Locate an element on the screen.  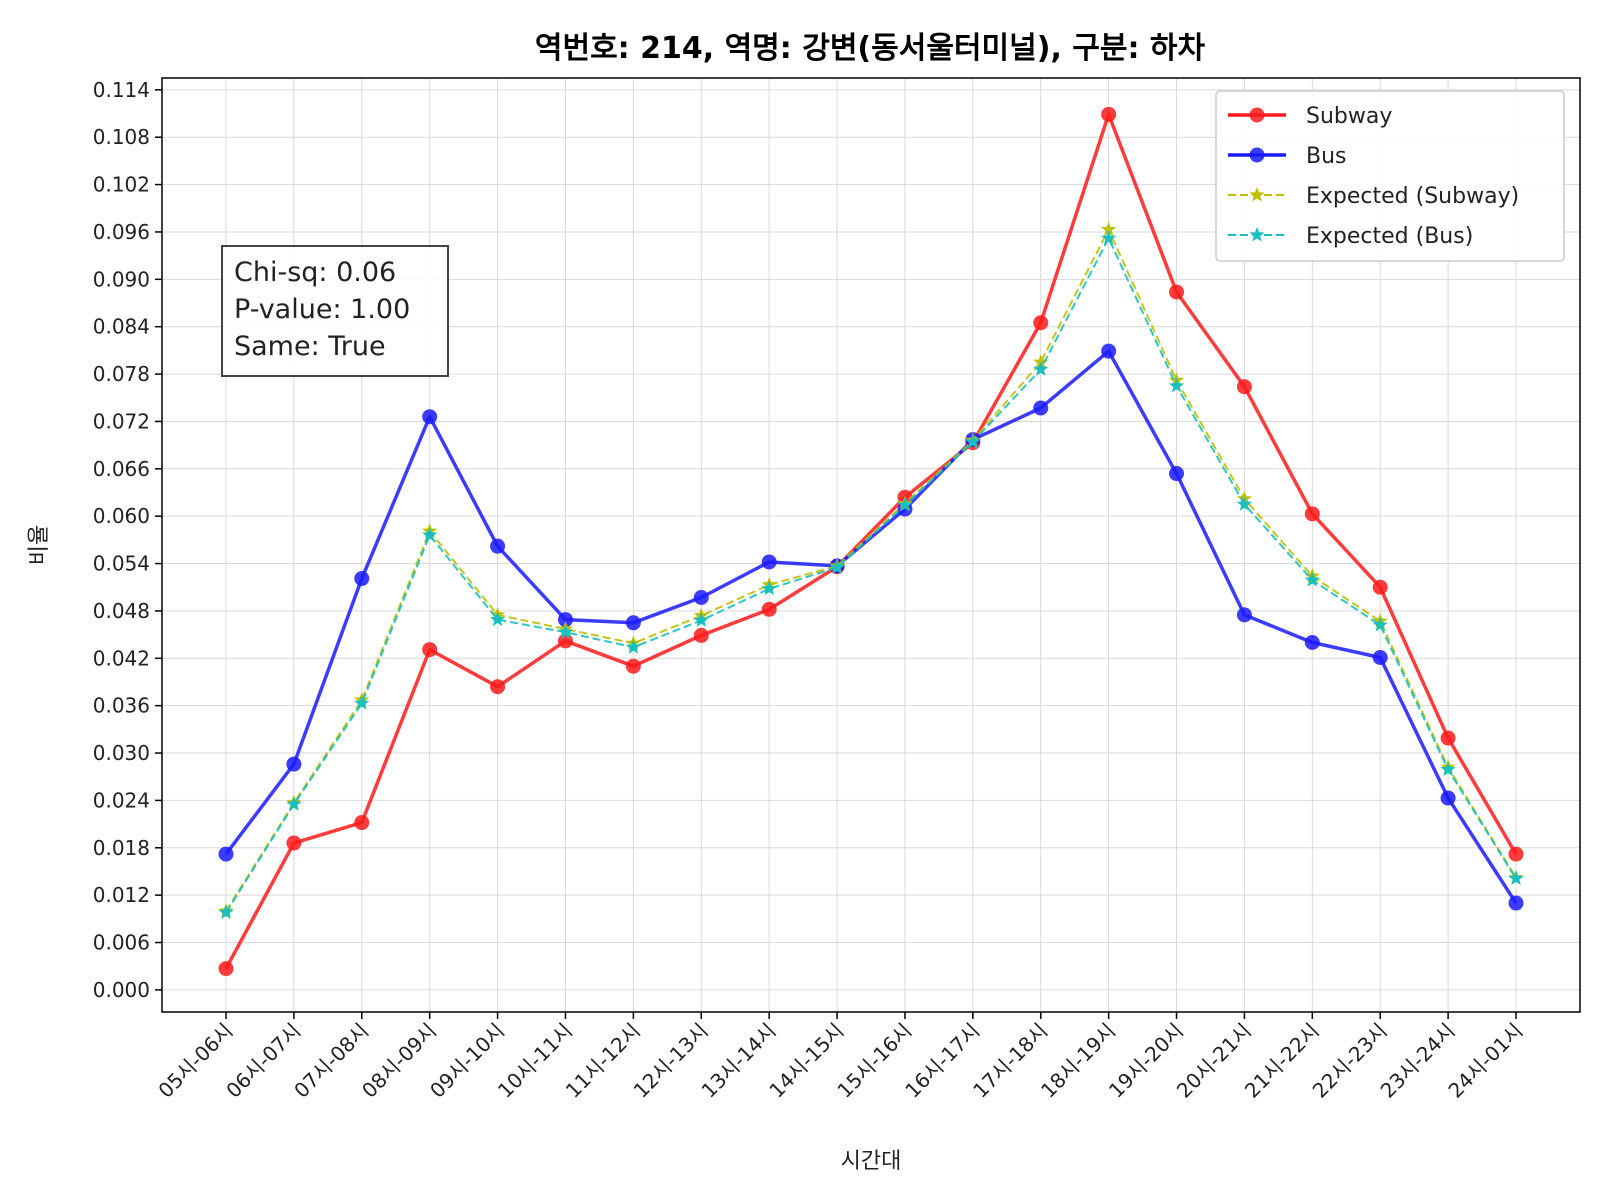
legend-entry: Expected (Subway) is located at coordinates (1373, 196).